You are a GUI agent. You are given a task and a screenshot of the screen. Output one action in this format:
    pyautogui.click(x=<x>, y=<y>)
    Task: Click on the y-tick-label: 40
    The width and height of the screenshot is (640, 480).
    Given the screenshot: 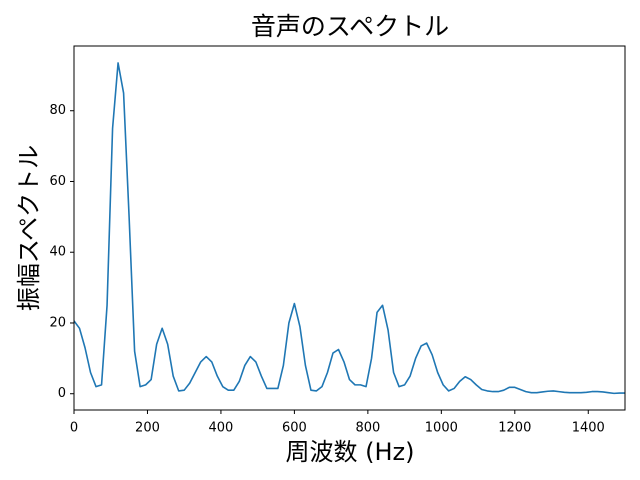 What is the action you would take?
    pyautogui.click(x=57, y=252)
    